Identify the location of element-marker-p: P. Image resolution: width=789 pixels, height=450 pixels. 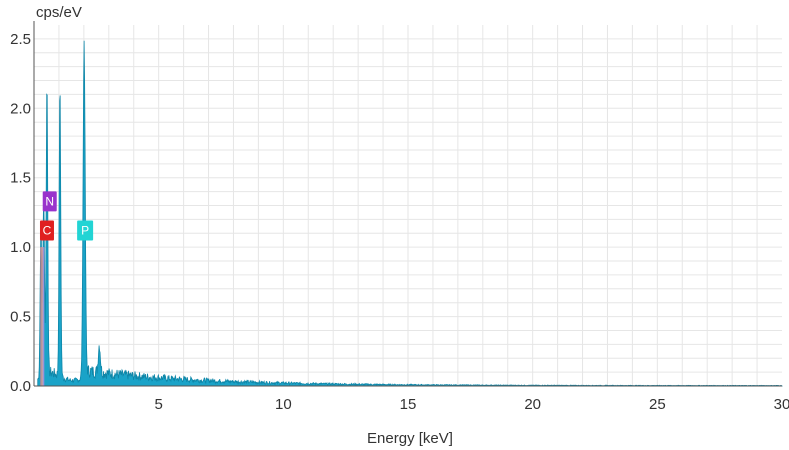
(85, 230).